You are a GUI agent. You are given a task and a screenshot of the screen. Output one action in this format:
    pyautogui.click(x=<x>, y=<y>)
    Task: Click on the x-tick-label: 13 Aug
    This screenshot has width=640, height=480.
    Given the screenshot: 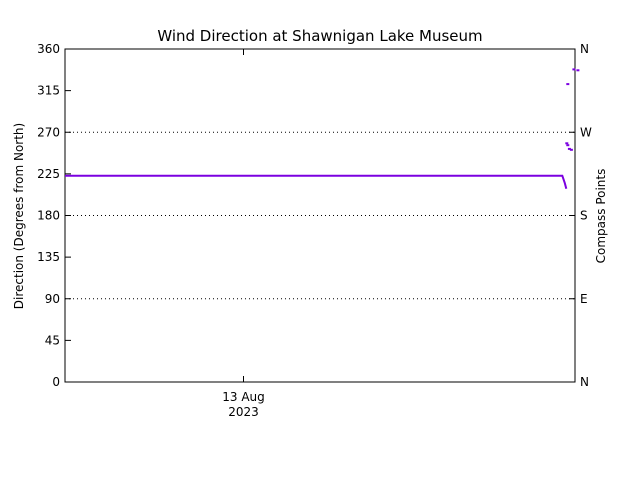 What is the action you would take?
    pyautogui.click(x=243, y=397)
    